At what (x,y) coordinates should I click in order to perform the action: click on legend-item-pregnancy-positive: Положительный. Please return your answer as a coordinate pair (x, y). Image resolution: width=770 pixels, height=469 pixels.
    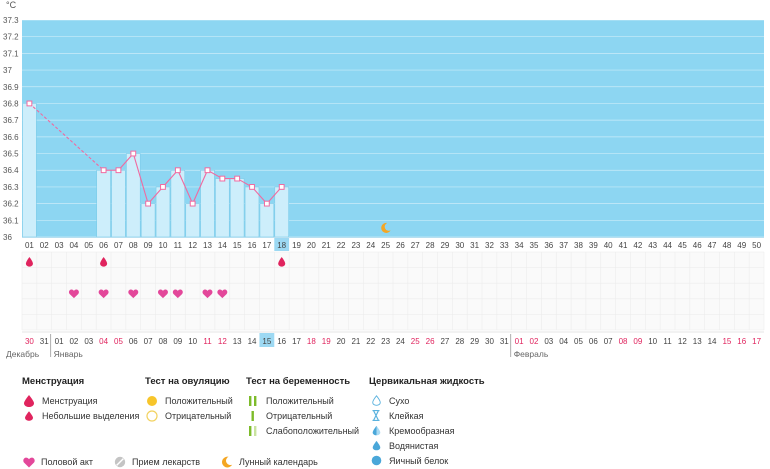
    Looking at the image, I should click on (302, 400).